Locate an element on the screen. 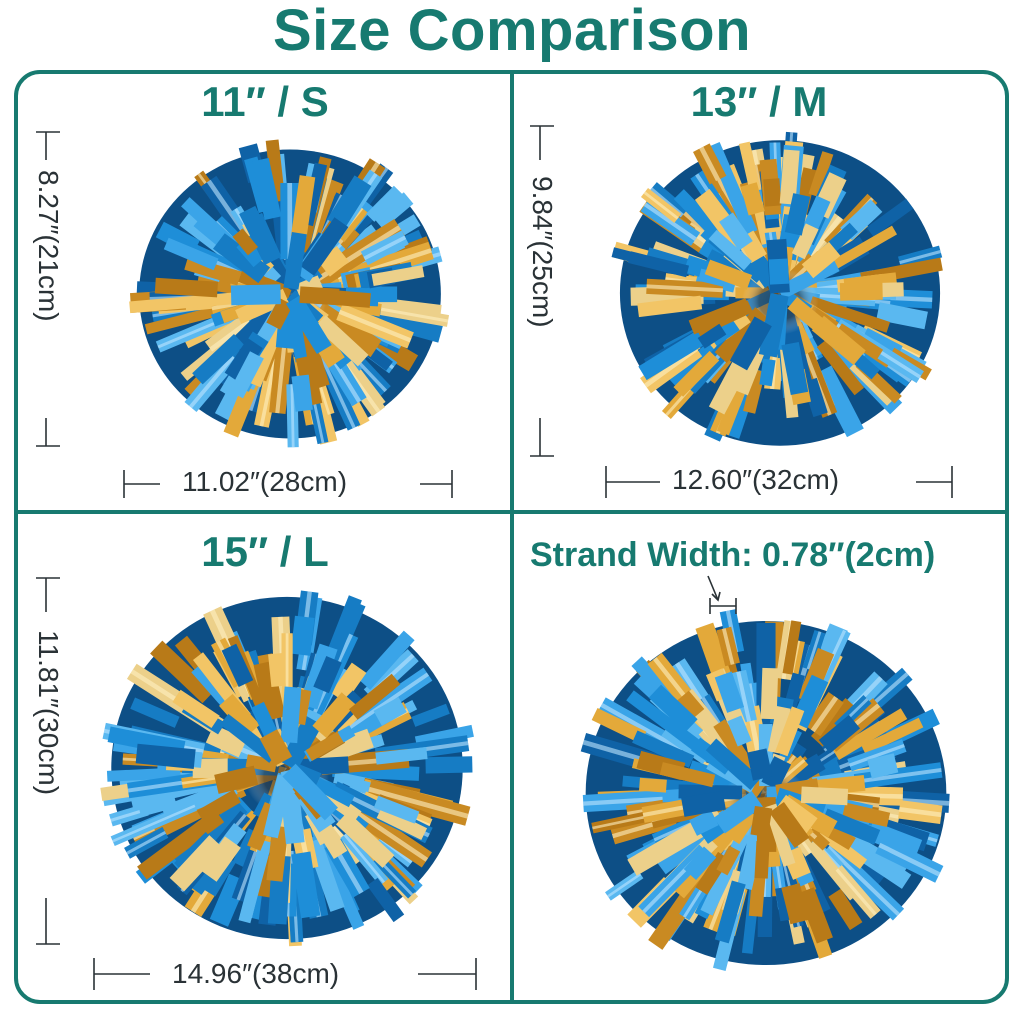  height-label-medium: 9.84″(25cm) is located at coordinates (542, 252).